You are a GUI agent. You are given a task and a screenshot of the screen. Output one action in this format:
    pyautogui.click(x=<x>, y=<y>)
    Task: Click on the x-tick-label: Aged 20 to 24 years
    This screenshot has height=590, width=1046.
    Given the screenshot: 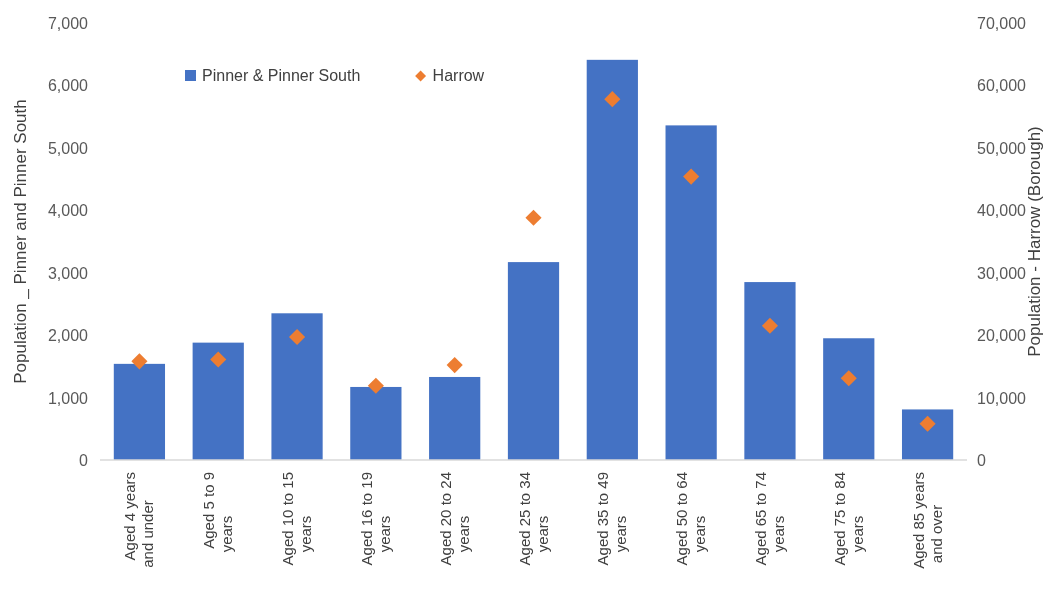 What is the action you would take?
    pyautogui.click(x=454, y=519)
    